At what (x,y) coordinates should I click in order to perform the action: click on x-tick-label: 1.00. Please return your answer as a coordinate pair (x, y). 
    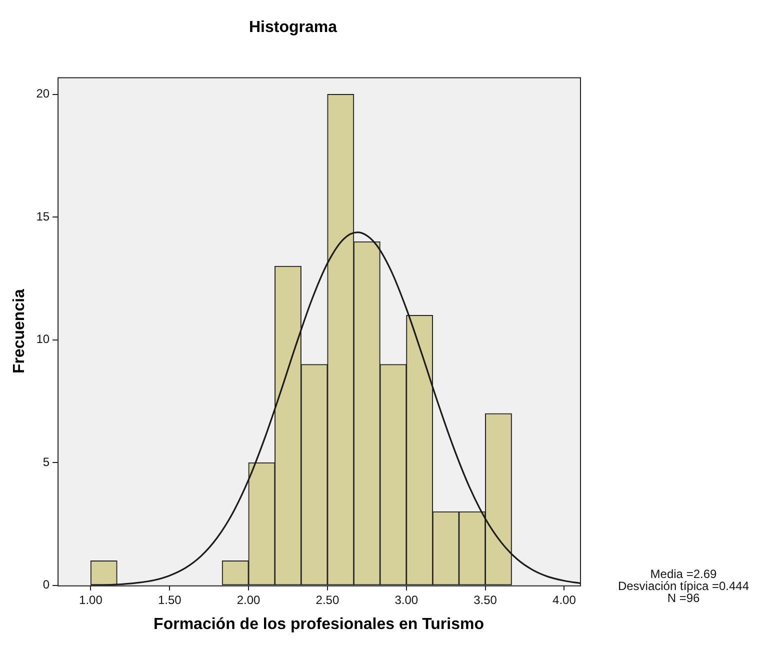
    Looking at the image, I should click on (91, 599).